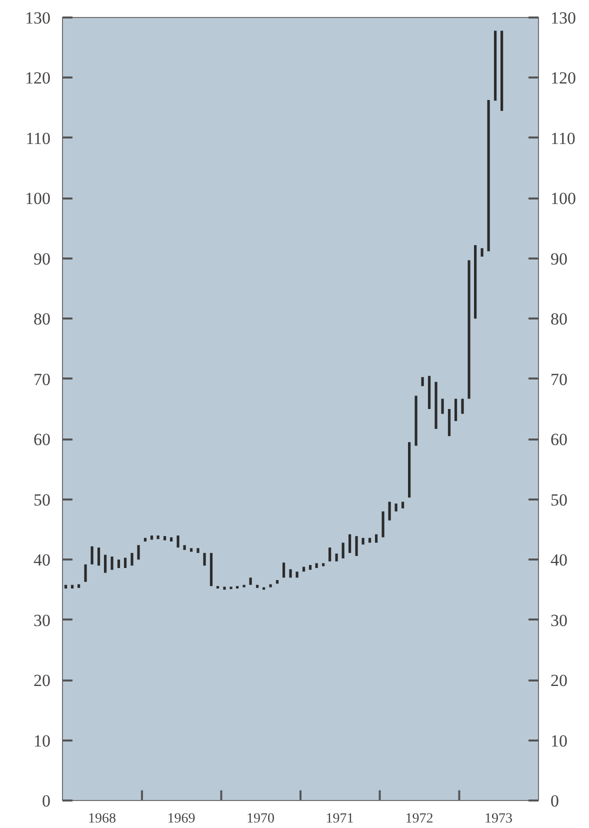 Image resolution: width=589 pixels, height=828 pixels. I want to click on y2-tick-label: 50, so click(559, 500).